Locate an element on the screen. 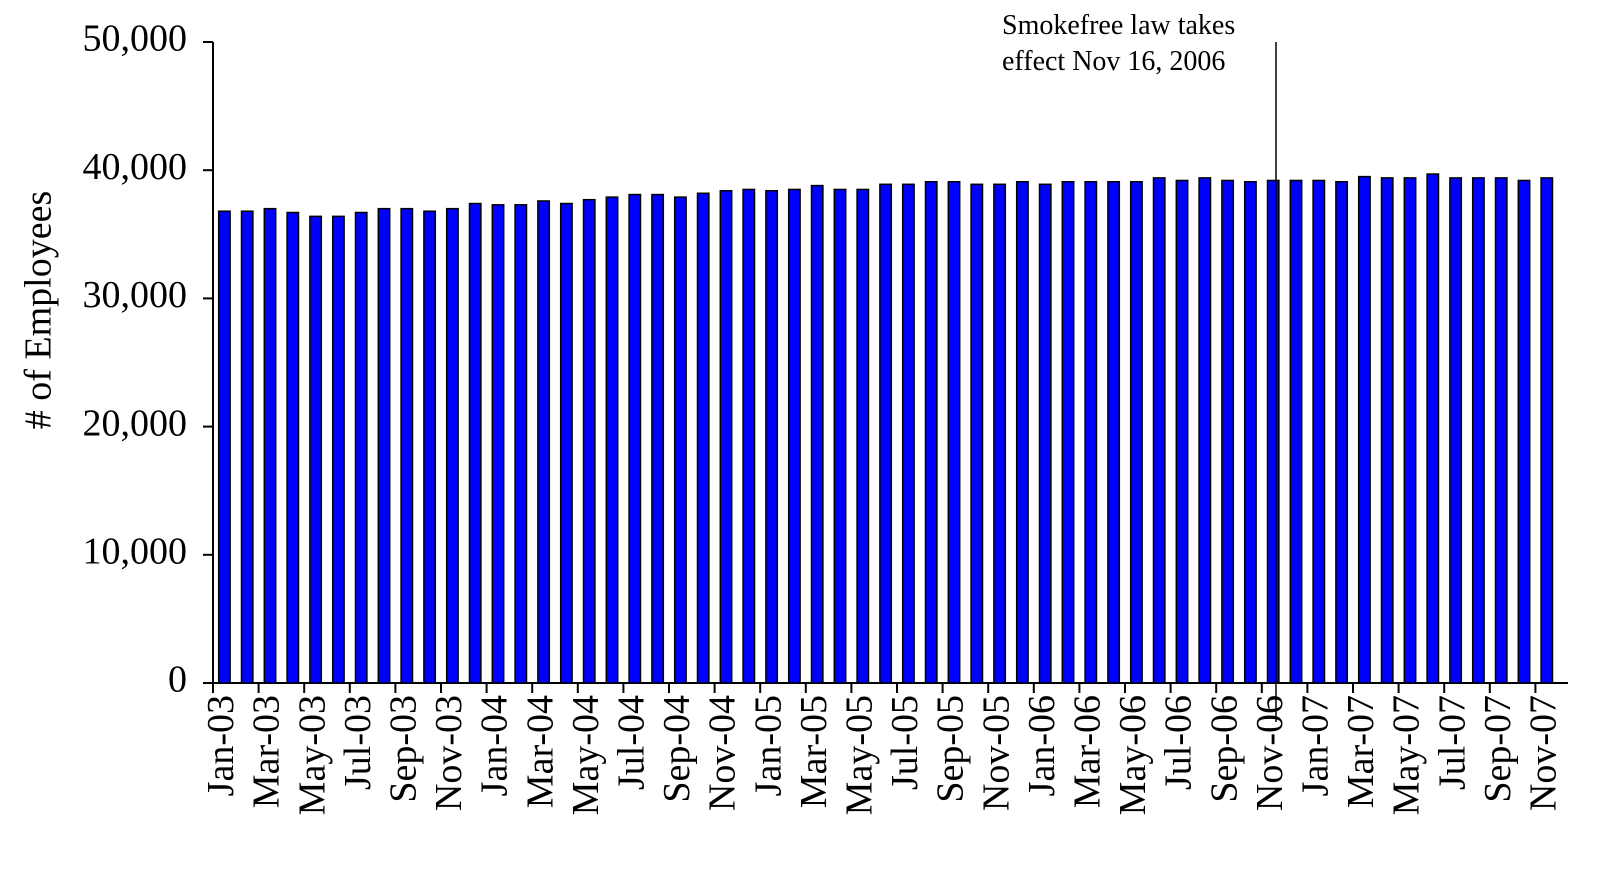 The height and width of the screenshot is (891, 1623). x-tick-label: Jul-03 is located at coordinates (358, 742).